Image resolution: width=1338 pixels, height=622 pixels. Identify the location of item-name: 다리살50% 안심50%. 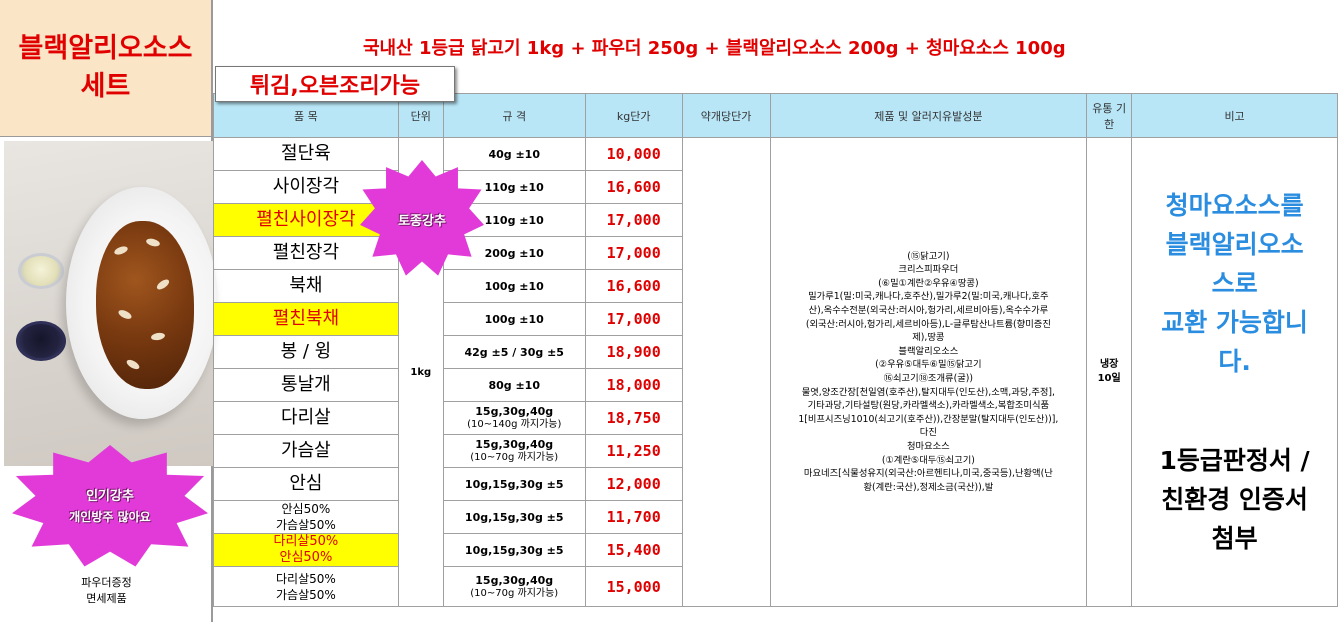
(306, 550).